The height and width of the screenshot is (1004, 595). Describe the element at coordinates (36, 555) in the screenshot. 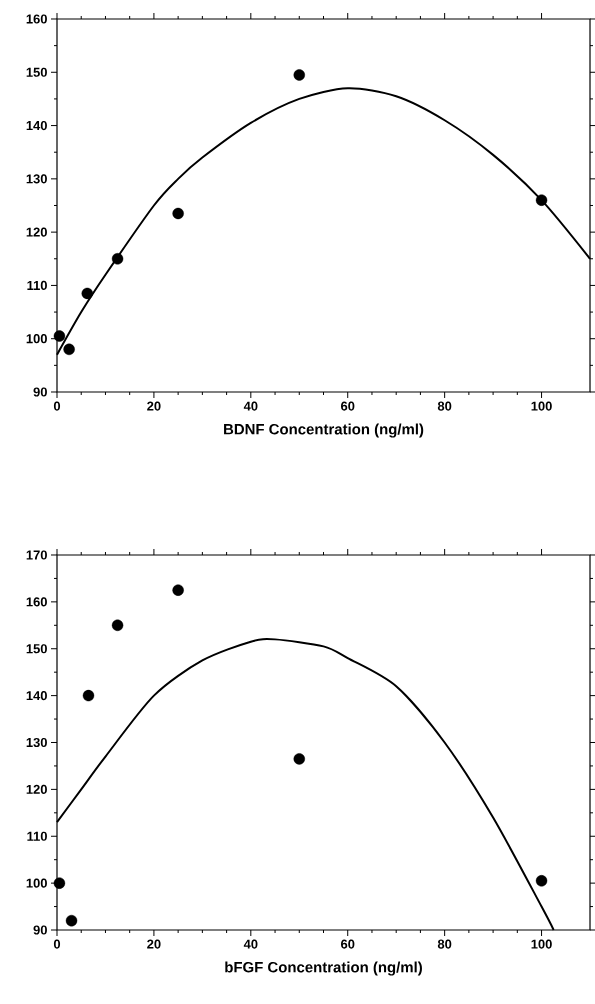

I see `y-tick-label: 170` at that location.